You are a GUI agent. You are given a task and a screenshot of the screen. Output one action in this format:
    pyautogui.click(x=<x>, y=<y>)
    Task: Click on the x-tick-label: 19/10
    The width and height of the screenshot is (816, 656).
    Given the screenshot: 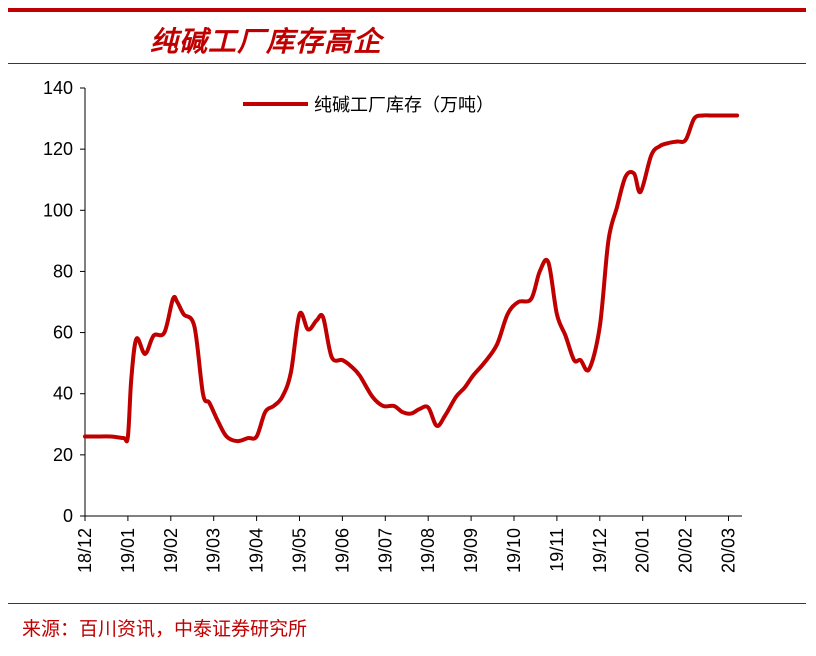 What is the action you would take?
    pyautogui.click(x=514, y=550)
    